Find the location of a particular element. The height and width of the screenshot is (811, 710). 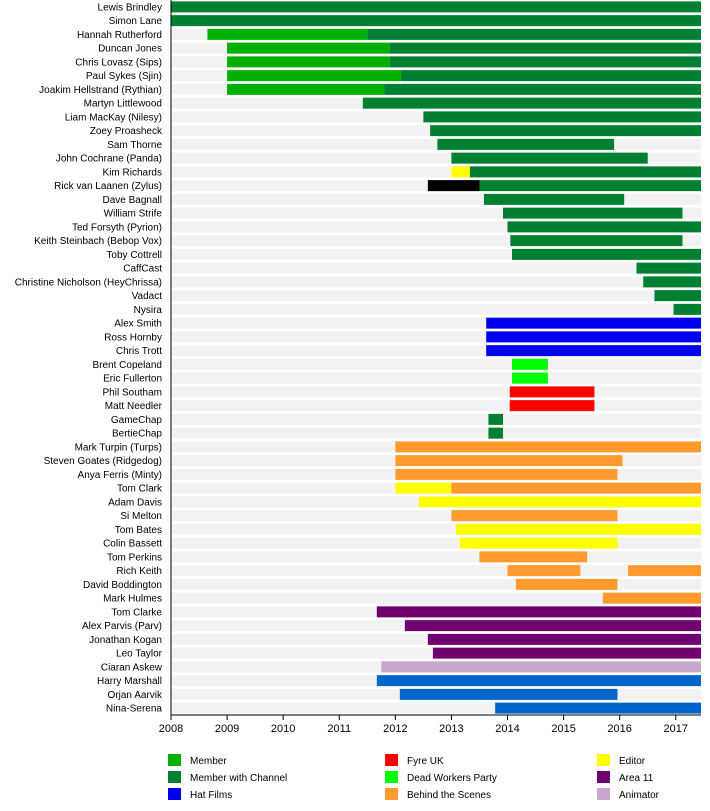

row-label: Adam Davis is located at coordinates (135, 502).